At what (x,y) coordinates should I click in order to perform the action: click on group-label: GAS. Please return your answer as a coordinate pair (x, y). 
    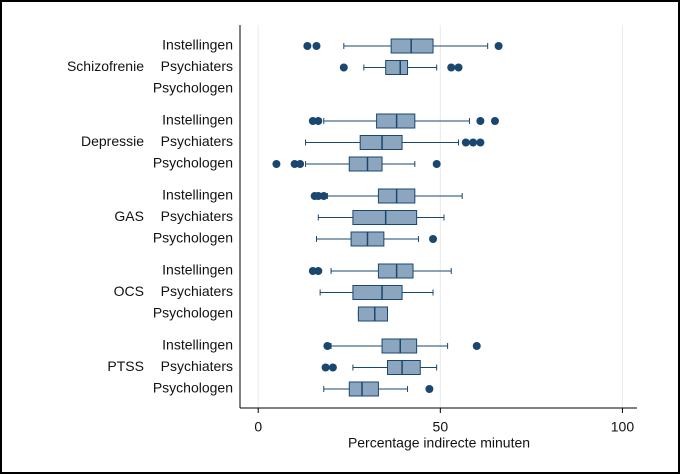
    Looking at the image, I should click on (129, 216).